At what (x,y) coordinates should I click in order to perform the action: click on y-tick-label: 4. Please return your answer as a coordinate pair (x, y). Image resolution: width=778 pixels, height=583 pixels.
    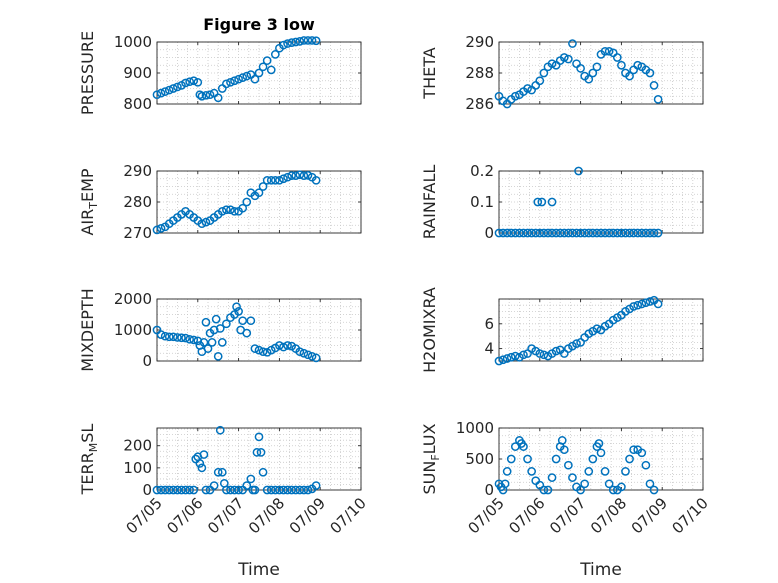
    Looking at the image, I should click on (489, 349).